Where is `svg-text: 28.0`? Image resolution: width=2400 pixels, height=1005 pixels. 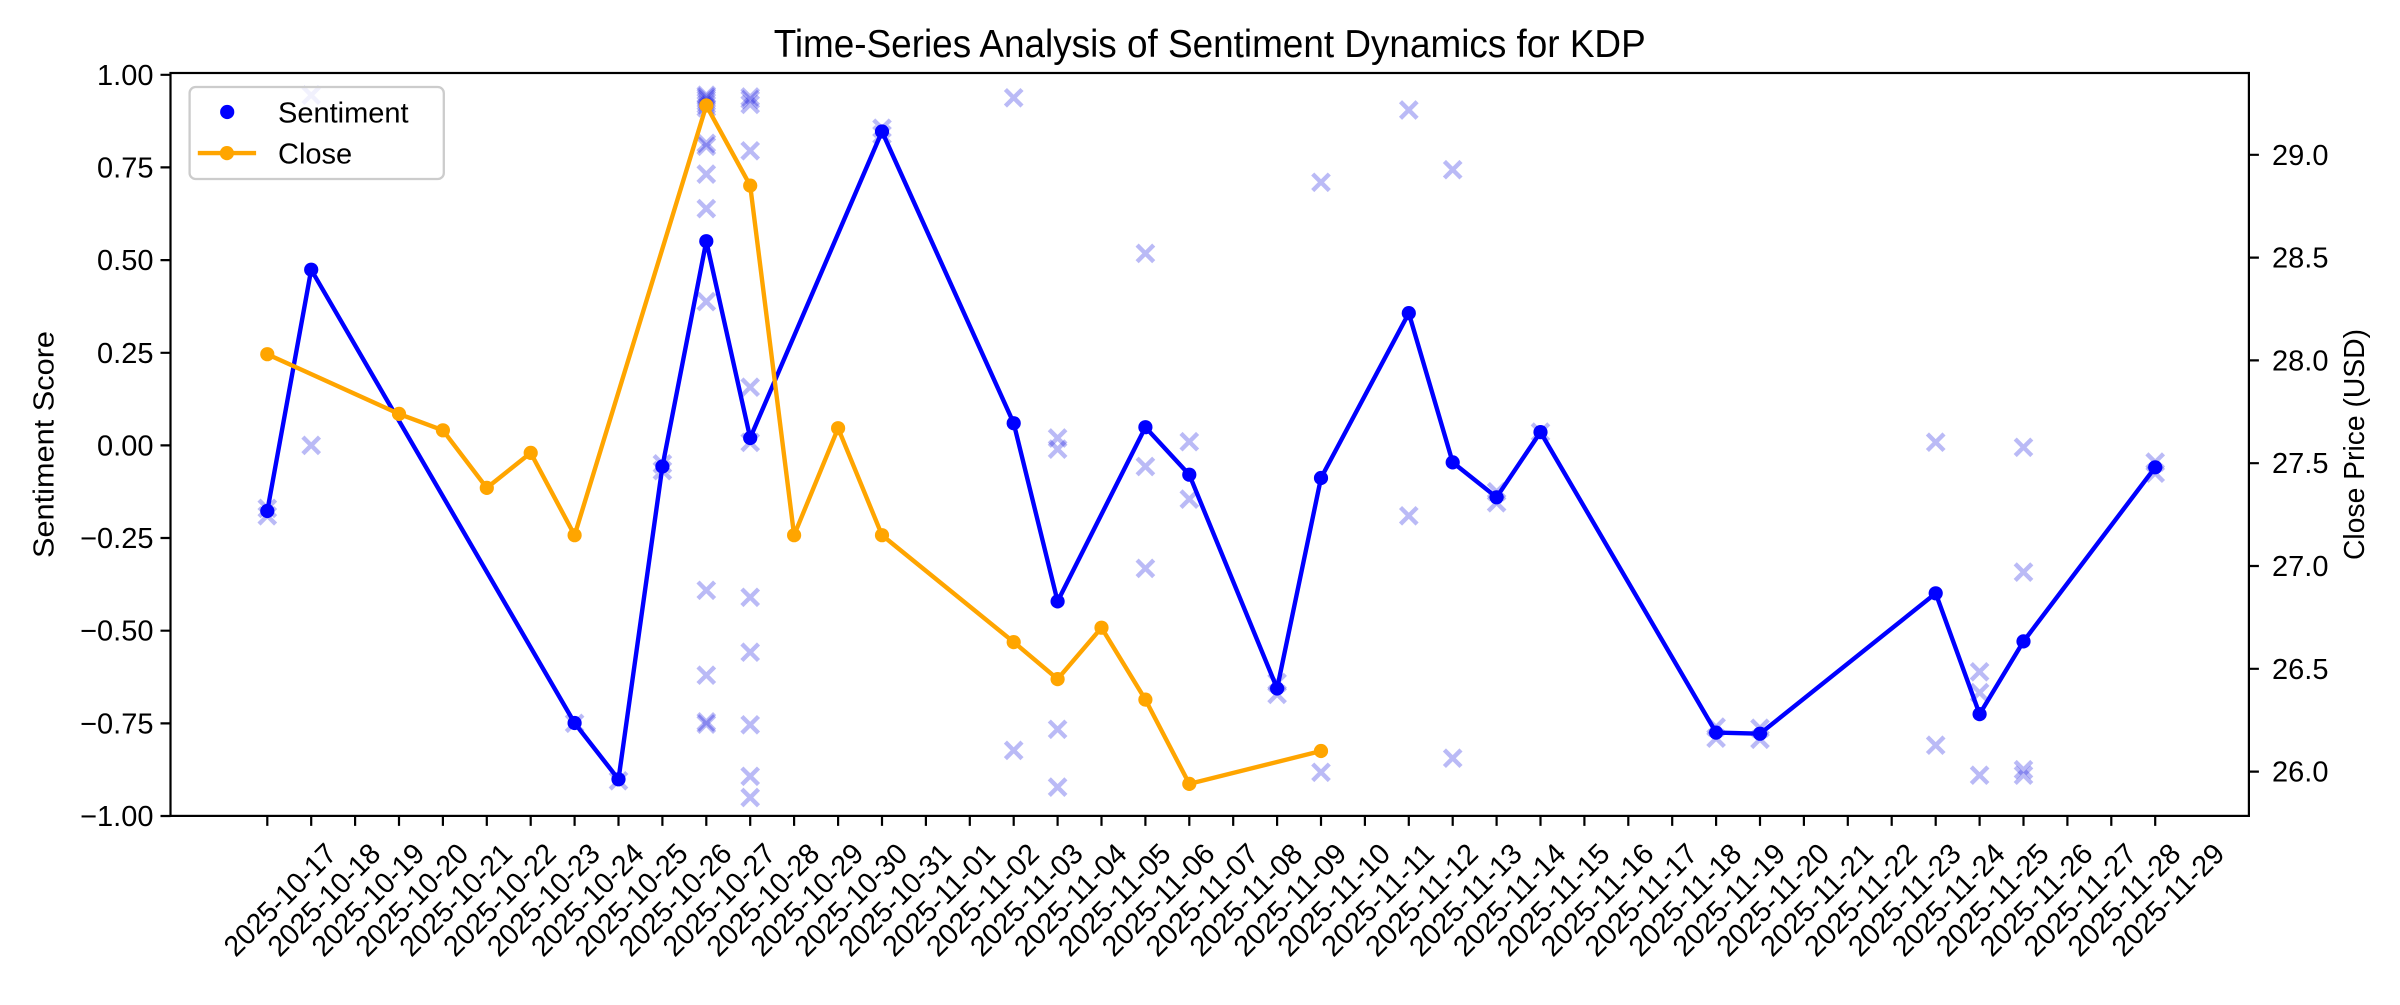 svg-text: 28.0 is located at coordinates (2300, 361).